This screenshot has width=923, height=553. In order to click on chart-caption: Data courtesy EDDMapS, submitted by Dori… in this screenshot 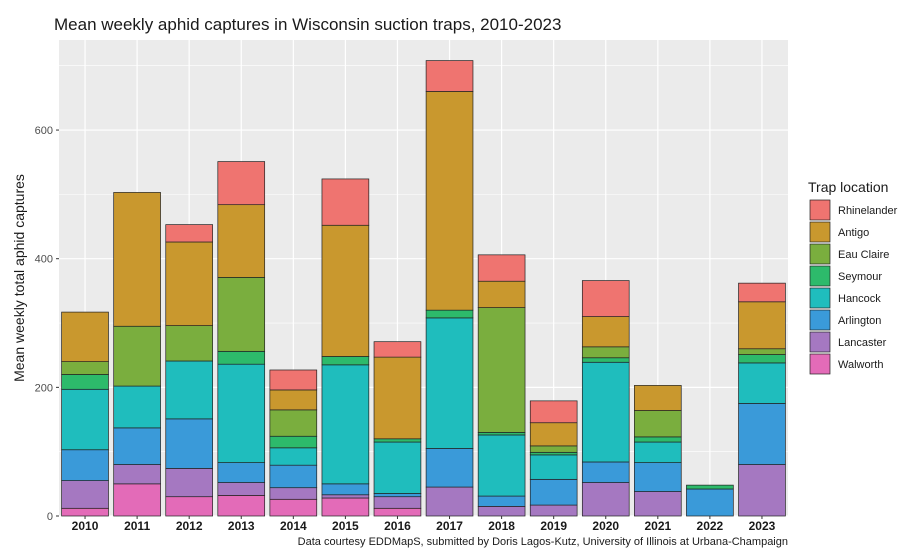, I will do `click(543, 542)`.